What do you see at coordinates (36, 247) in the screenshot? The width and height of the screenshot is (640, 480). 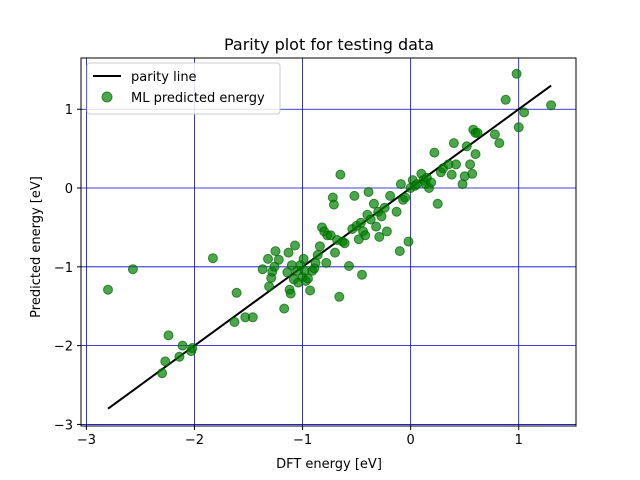 I see `y-axis-label: Predicted energy [eV]` at bounding box center [36, 247].